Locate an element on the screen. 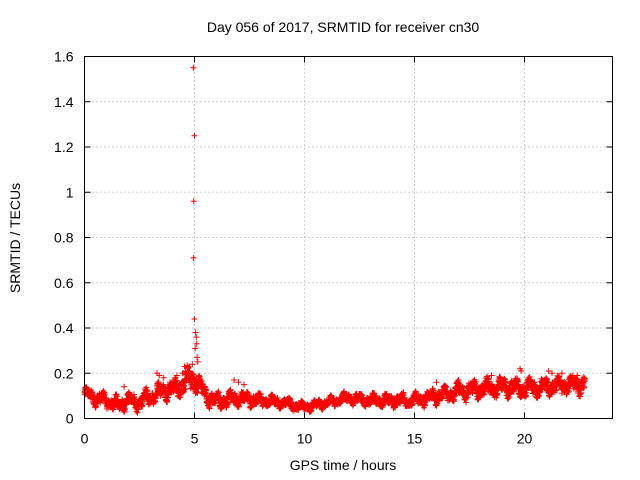  y-tick-label: 1.6 is located at coordinates (64, 57).